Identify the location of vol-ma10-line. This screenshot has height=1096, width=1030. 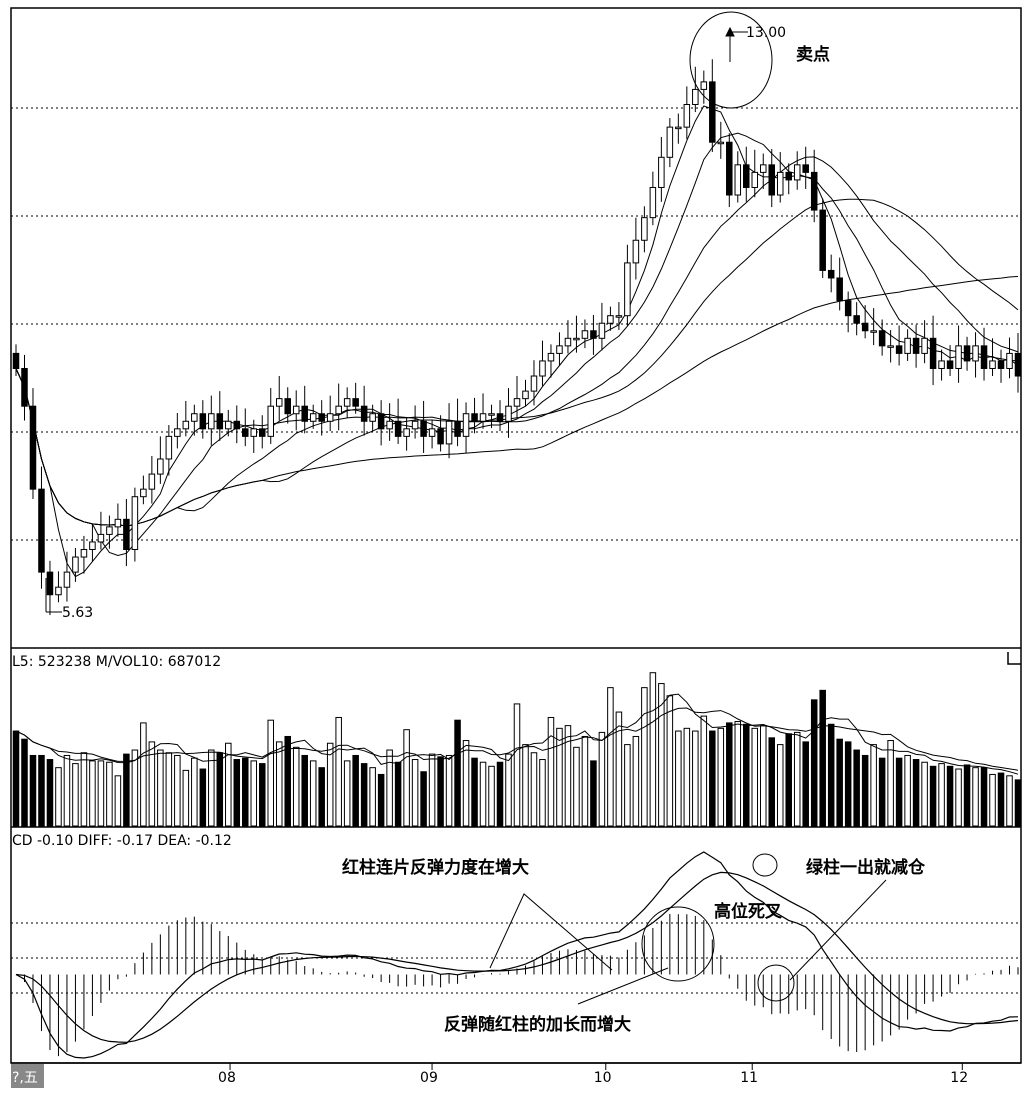
(517, 739).